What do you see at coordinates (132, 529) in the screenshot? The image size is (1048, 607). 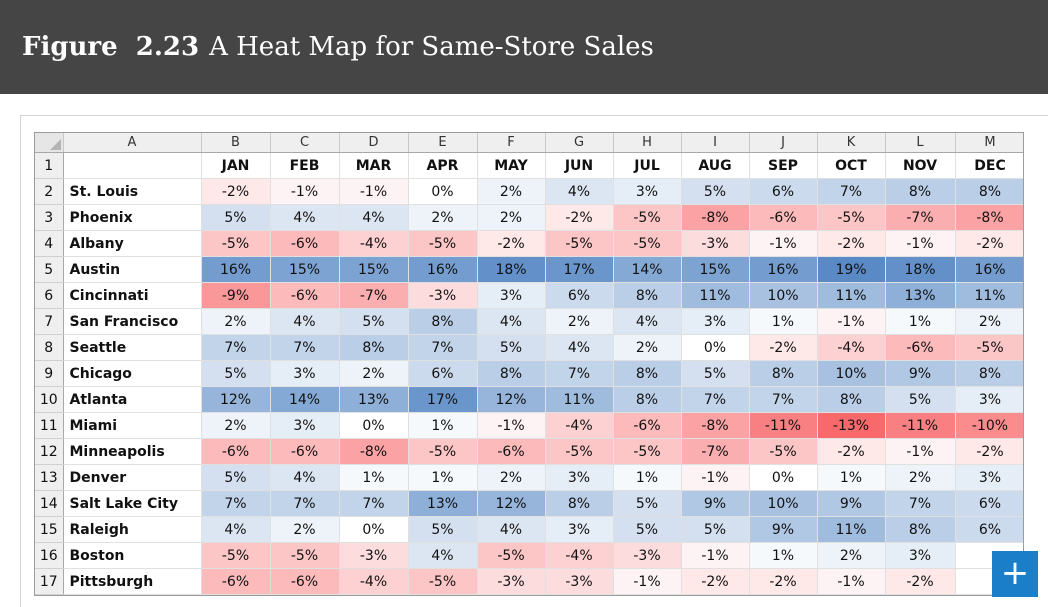 I see `city-label: Raleigh` at bounding box center [132, 529].